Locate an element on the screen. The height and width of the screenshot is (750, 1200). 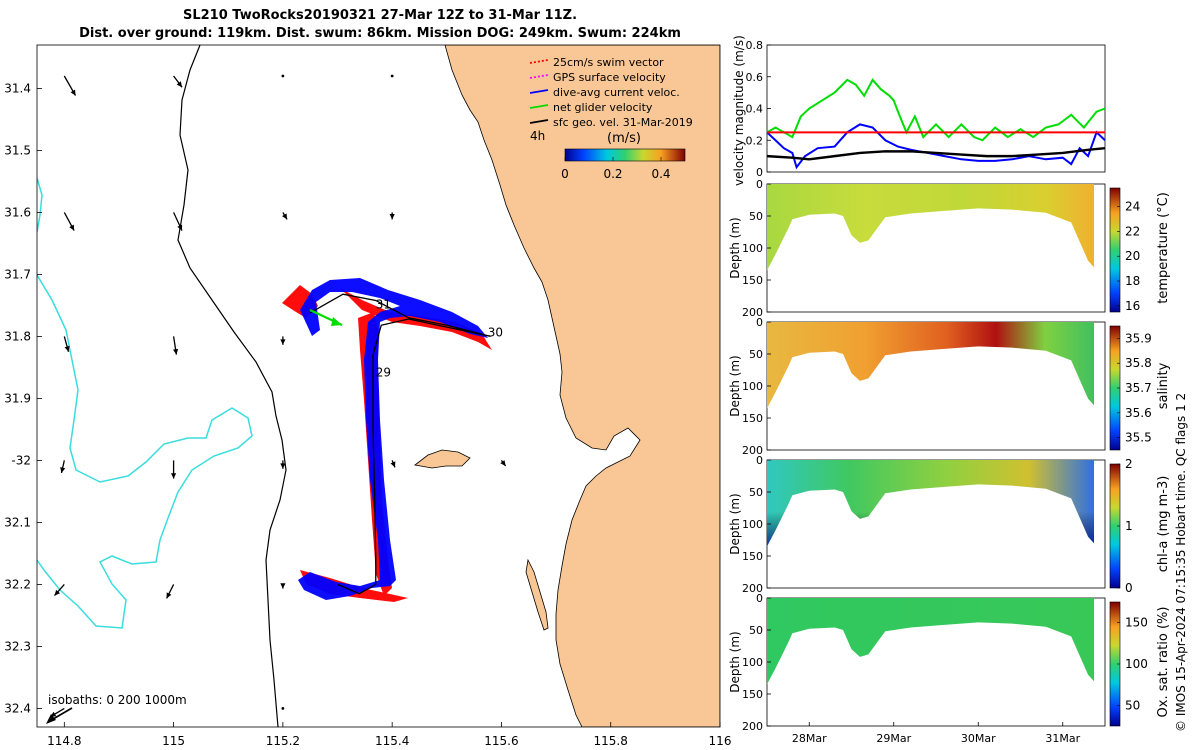
map-x-tick-label: 115.2 is located at coordinates (283, 741).